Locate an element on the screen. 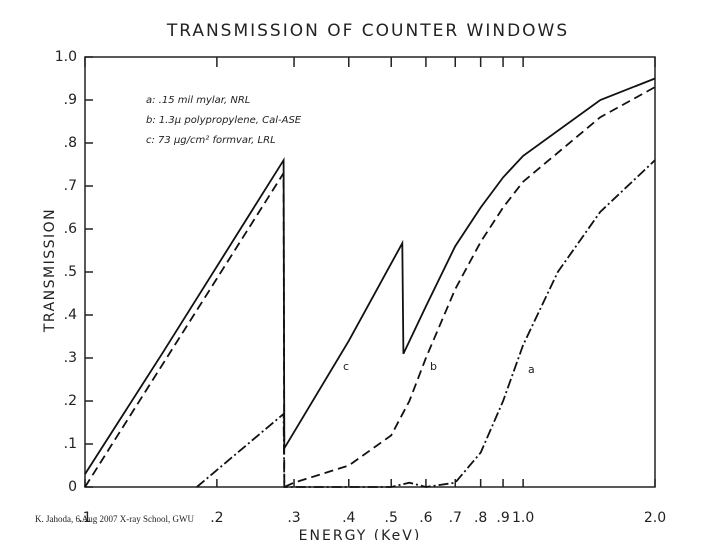 The height and width of the screenshot is (540, 720). y-tick-label: .3 is located at coordinates (70, 358).